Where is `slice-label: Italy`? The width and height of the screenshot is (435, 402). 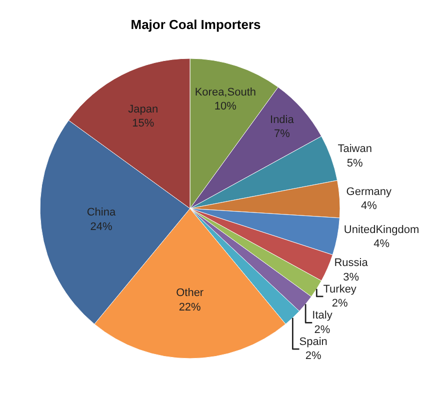 slice-label: Italy is located at coordinates (322, 316).